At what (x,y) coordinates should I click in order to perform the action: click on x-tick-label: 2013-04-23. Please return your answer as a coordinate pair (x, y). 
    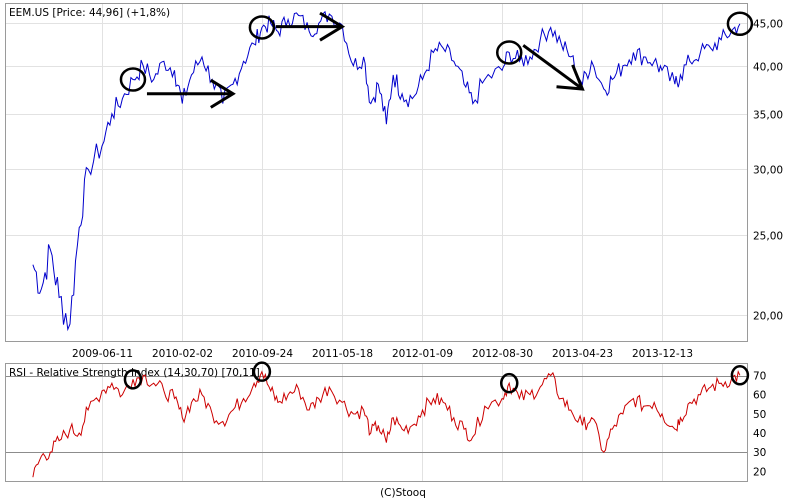
    Looking at the image, I should click on (582, 354).